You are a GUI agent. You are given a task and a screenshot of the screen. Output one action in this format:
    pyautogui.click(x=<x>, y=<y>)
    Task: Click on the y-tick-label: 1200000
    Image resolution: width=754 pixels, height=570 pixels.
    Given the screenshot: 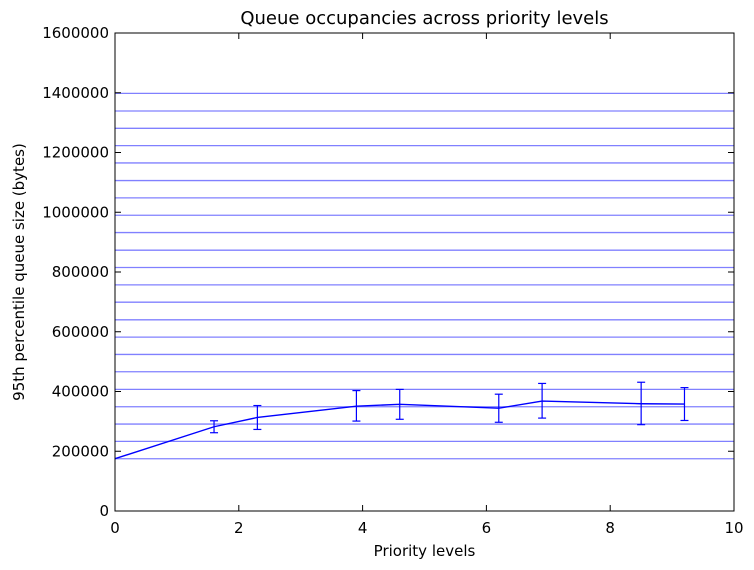 What is the action you would take?
    pyautogui.click(x=75, y=153)
    